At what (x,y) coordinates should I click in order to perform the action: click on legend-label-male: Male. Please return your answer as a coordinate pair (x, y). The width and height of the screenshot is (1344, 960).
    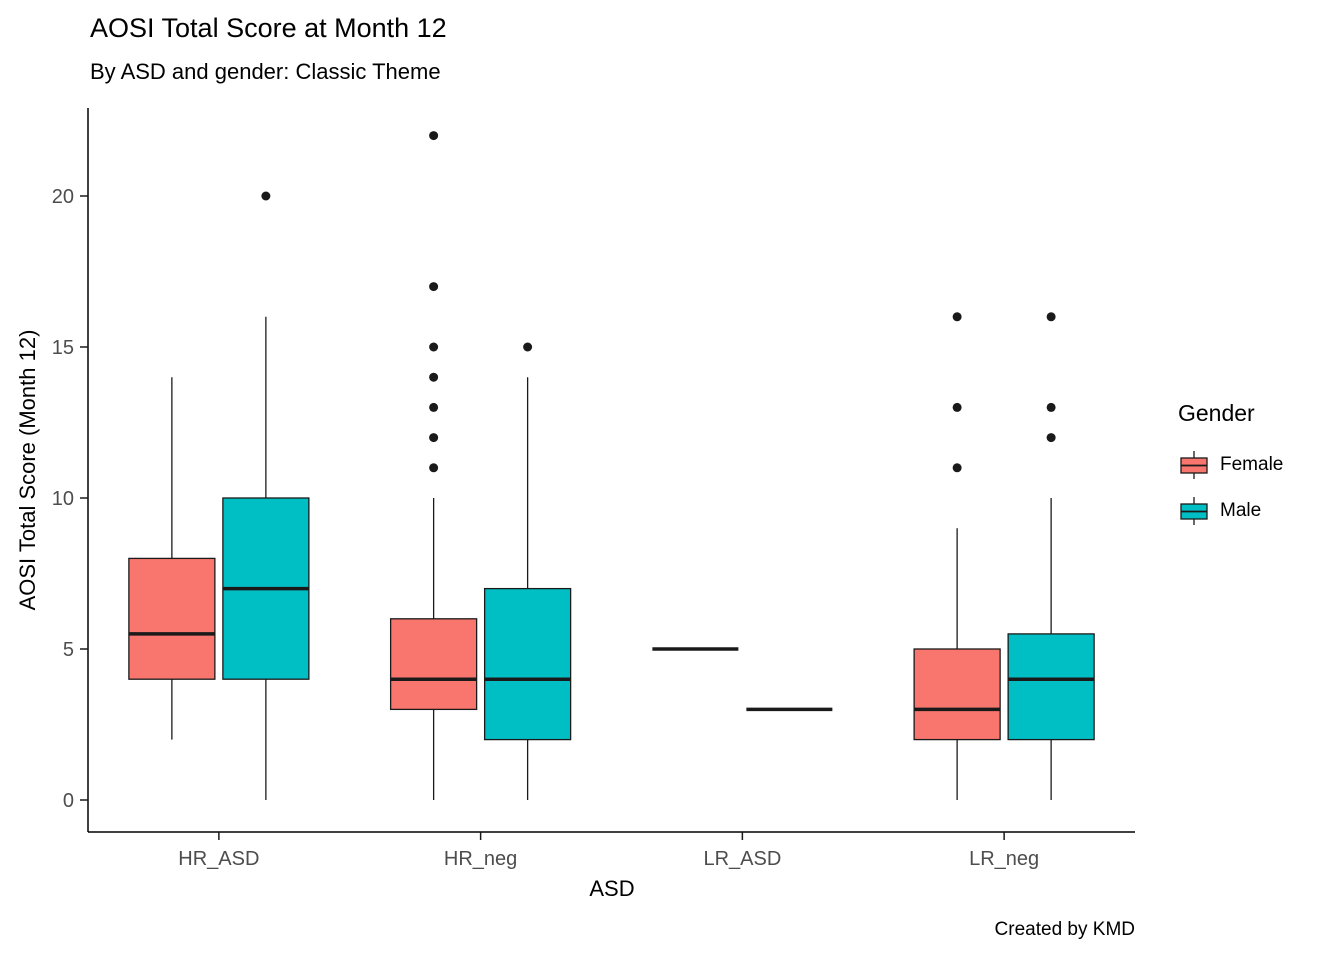
    Looking at the image, I should click on (1241, 510).